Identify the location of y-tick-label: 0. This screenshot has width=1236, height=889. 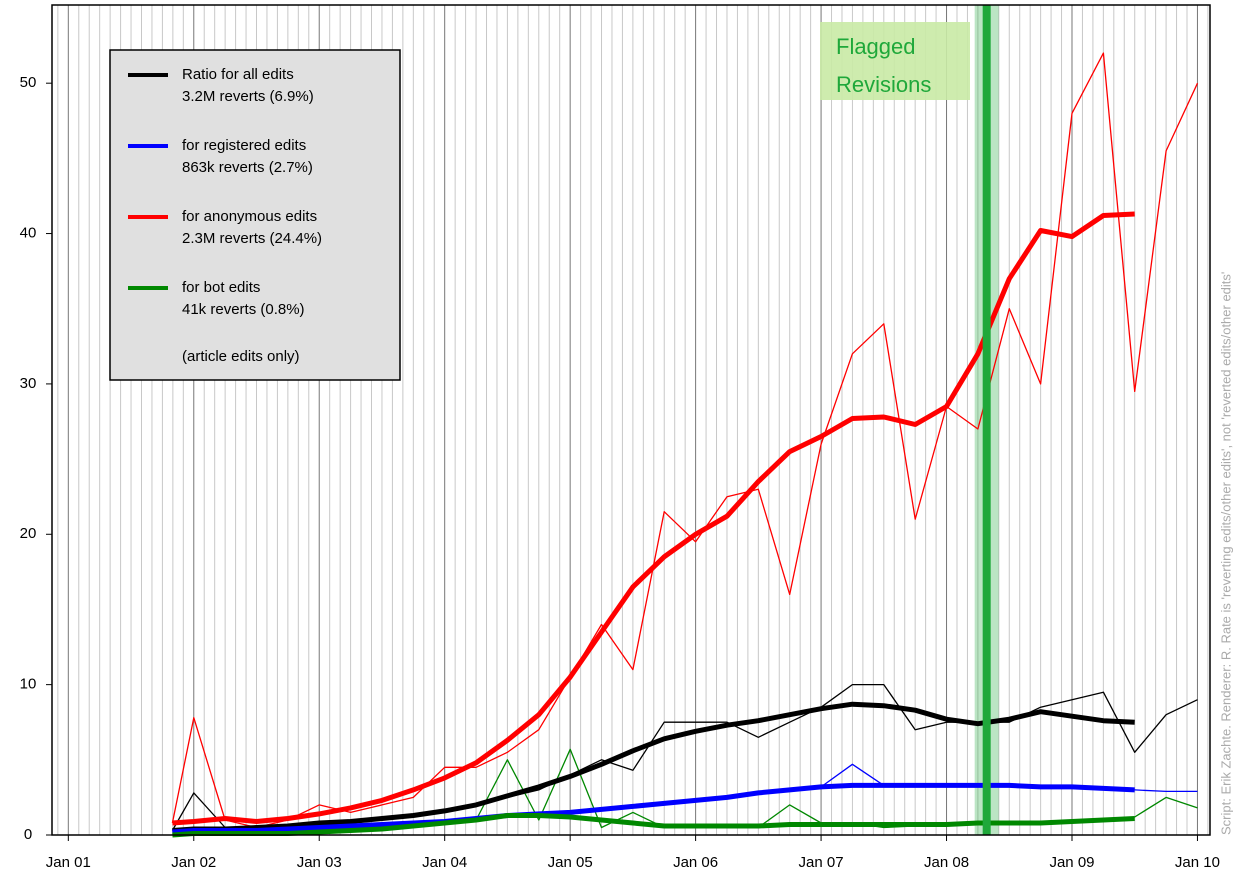
(28, 834).